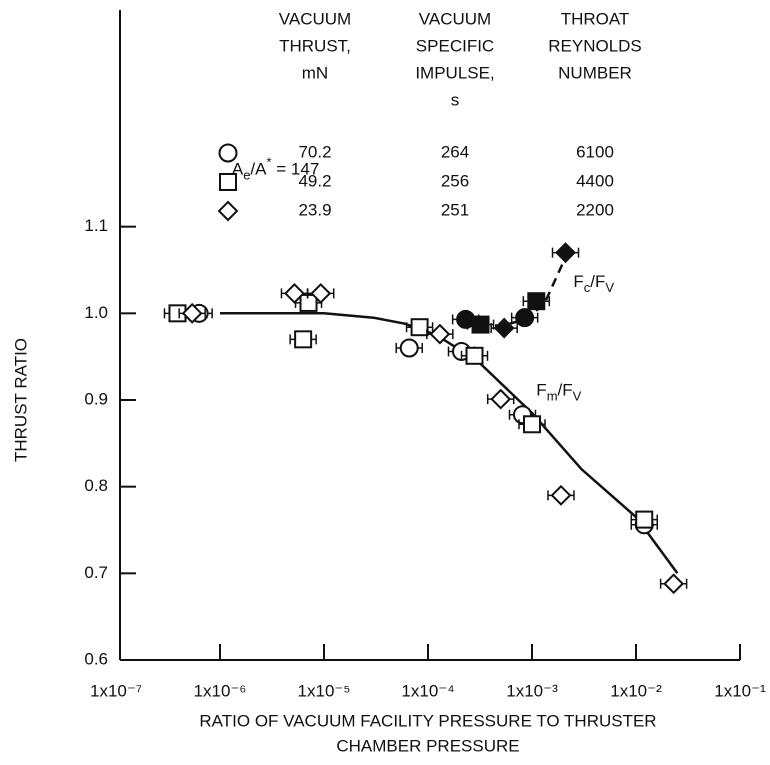 The height and width of the screenshot is (765, 770). Describe the element at coordinates (246, 175) in the screenshot. I see `annotation-part: e` at that location.